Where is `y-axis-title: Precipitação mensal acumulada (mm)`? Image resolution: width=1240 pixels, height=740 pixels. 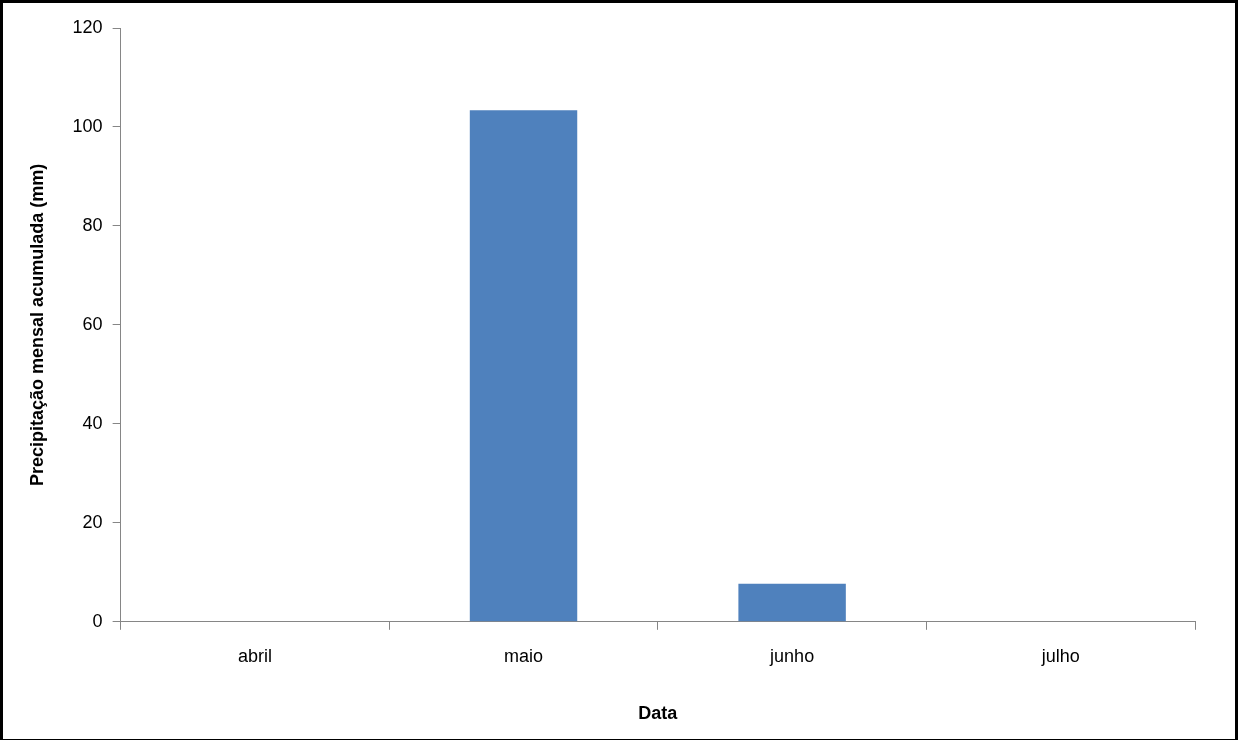 y-axis-title: Precipitação mensal acumulada (mm) is located at coordinates (36, 324).